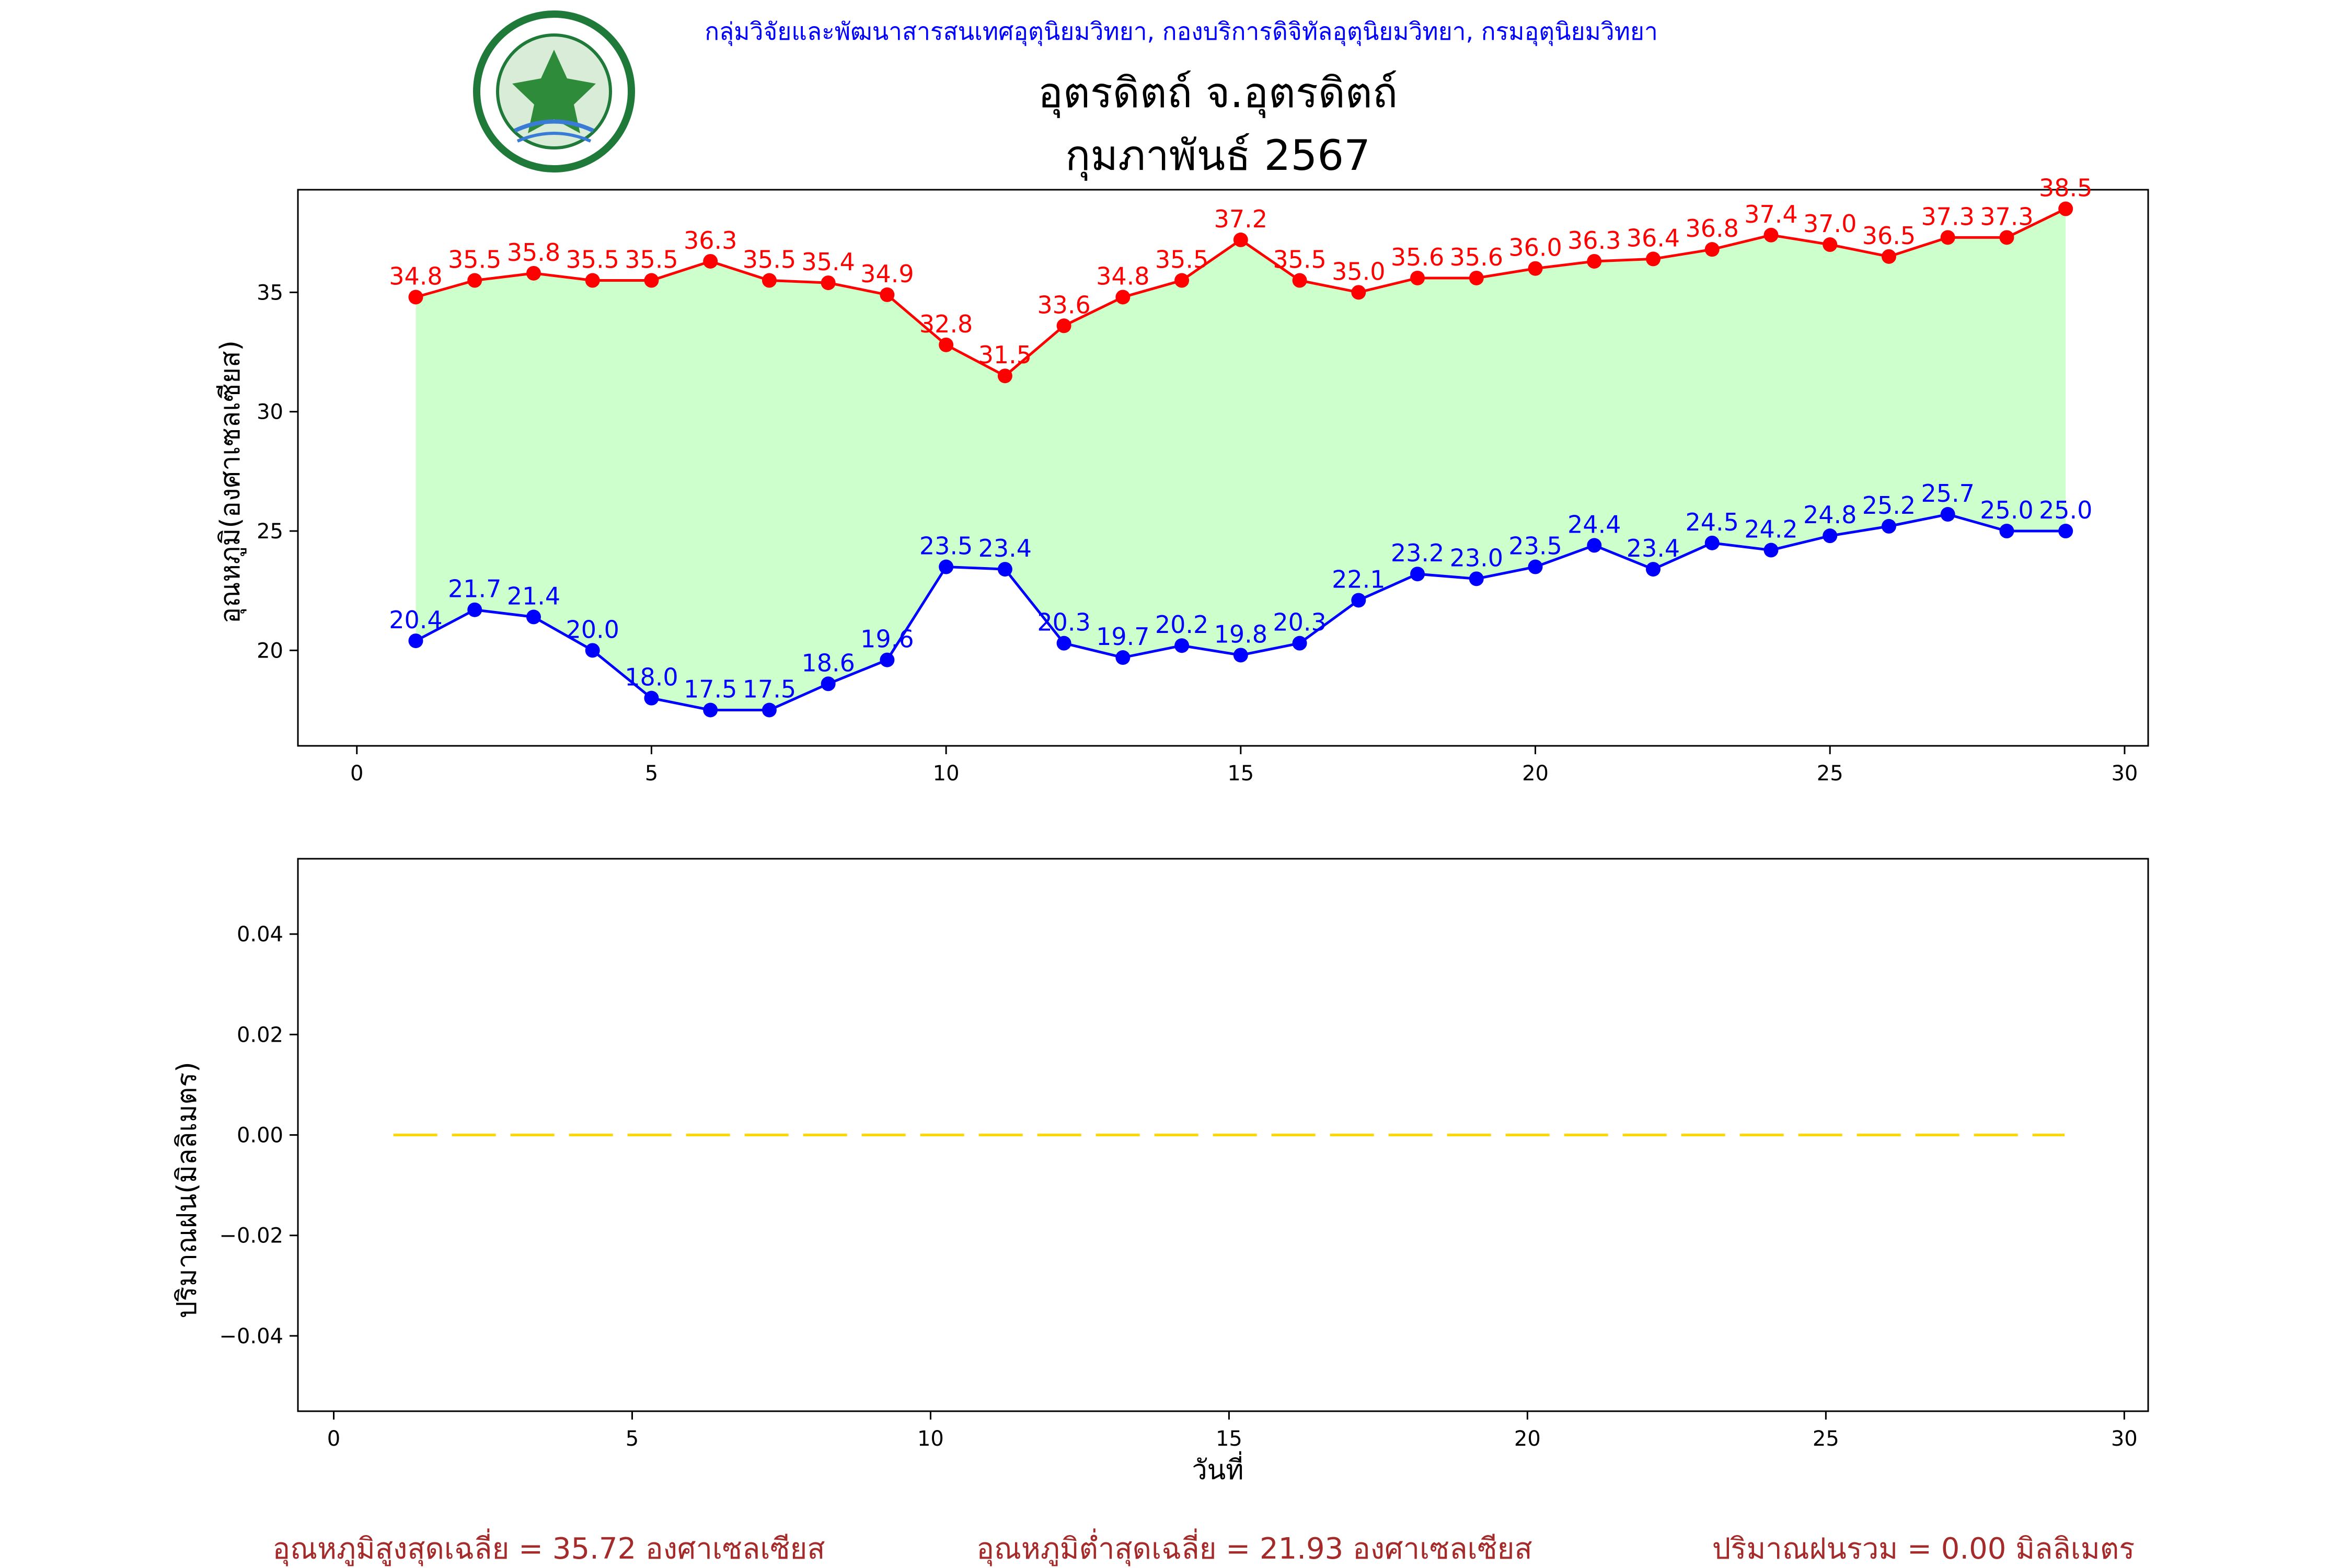  What do you see at coordinates (1923, 1549) in the screenshot?
I see `summary-total-rain: ปริมาณฝนรวม = 0.00 มิลลิเมตร` at bounding box center [1923, 1549].